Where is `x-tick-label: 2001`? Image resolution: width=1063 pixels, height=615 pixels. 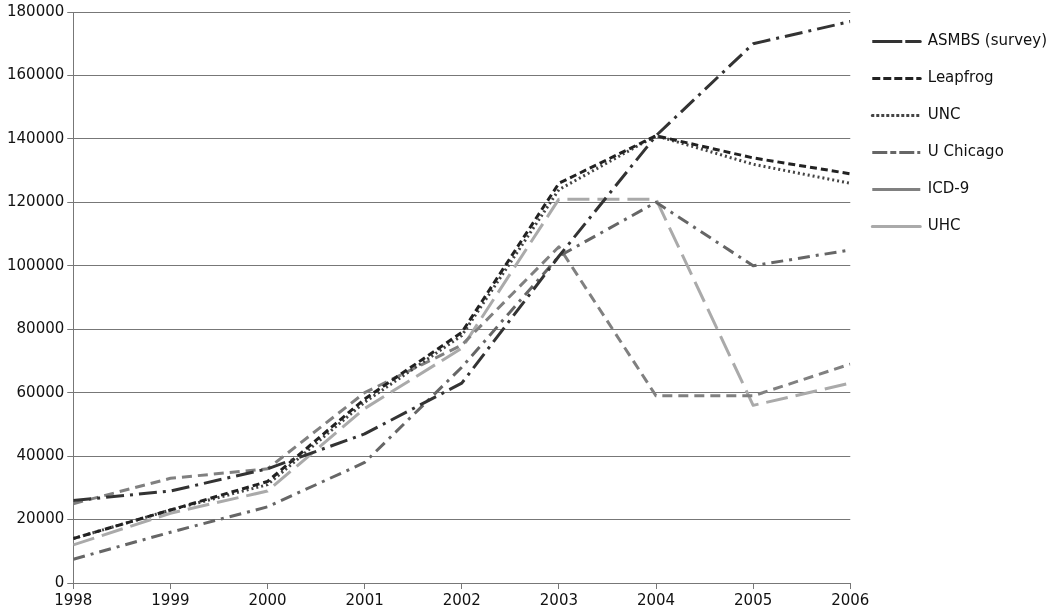 x-tick-label: 2001 is located at coordinates (364, 599).